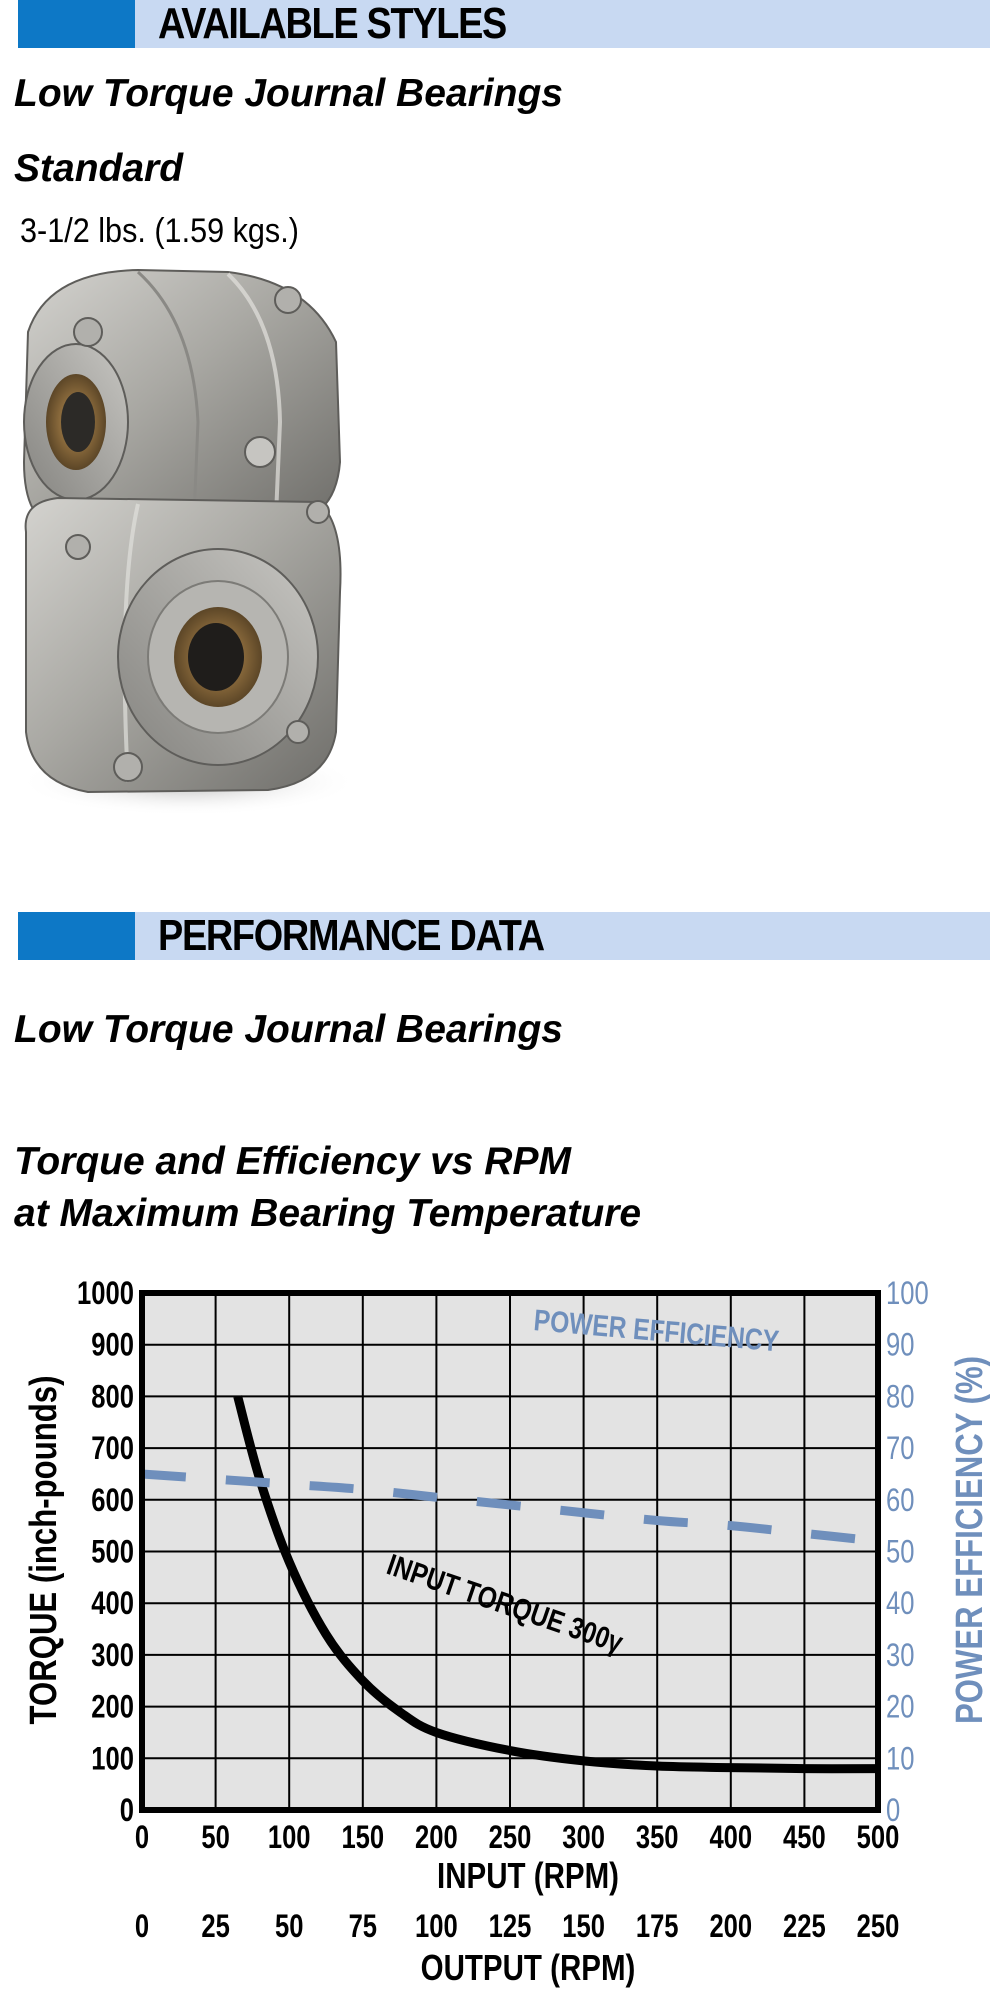  What do you see at coordinates (510, 1507) in the screenshot?
I see `series-line-power-efficiency` at bounding box center [510, 1507].